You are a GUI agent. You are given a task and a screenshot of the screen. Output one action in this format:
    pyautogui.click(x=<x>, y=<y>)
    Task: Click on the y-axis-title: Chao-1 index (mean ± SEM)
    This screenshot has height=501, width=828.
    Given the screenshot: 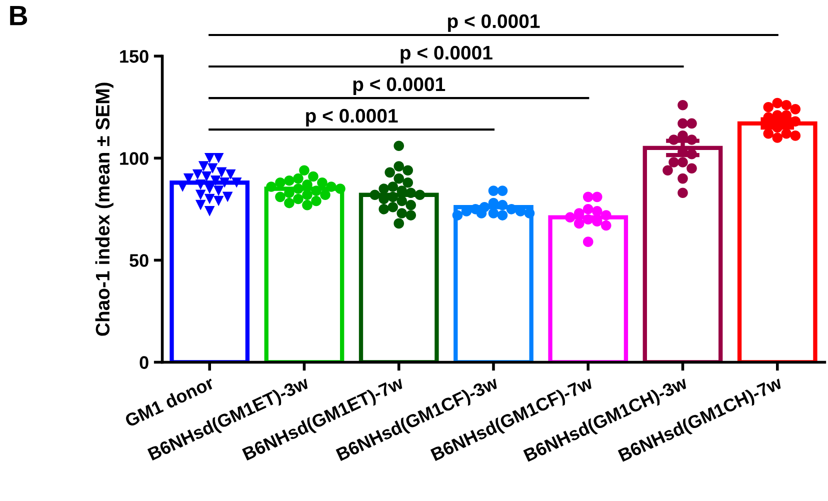 What is the action you would take?
    pyautogui.click(x=104, y=209)
    